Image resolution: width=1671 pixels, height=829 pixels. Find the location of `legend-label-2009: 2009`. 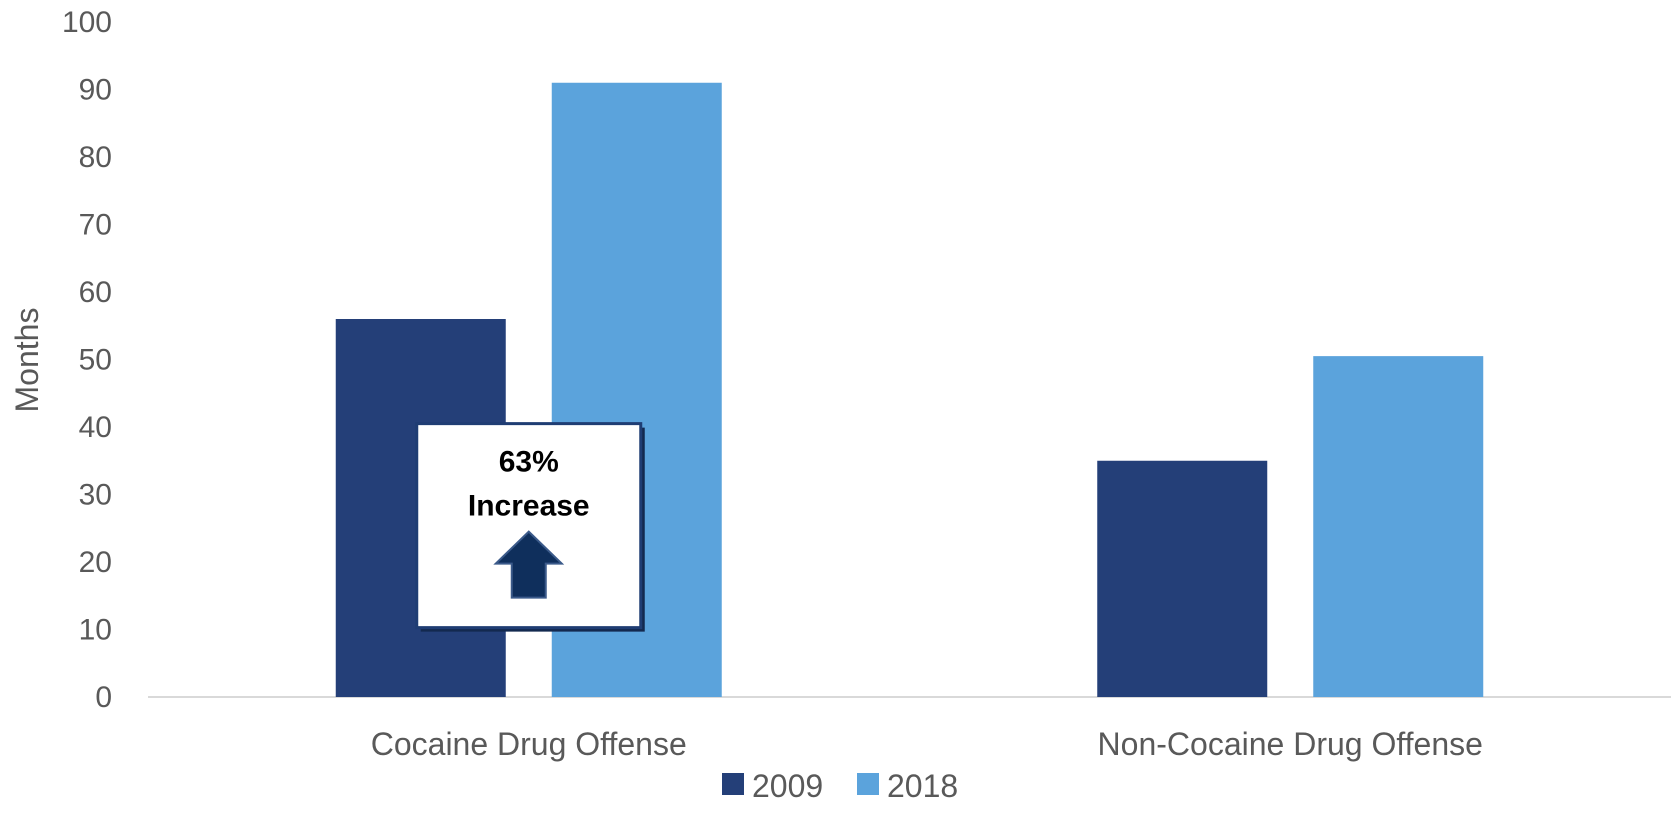

legend-label-2009: 2009 is located at coordinates (787, 786).